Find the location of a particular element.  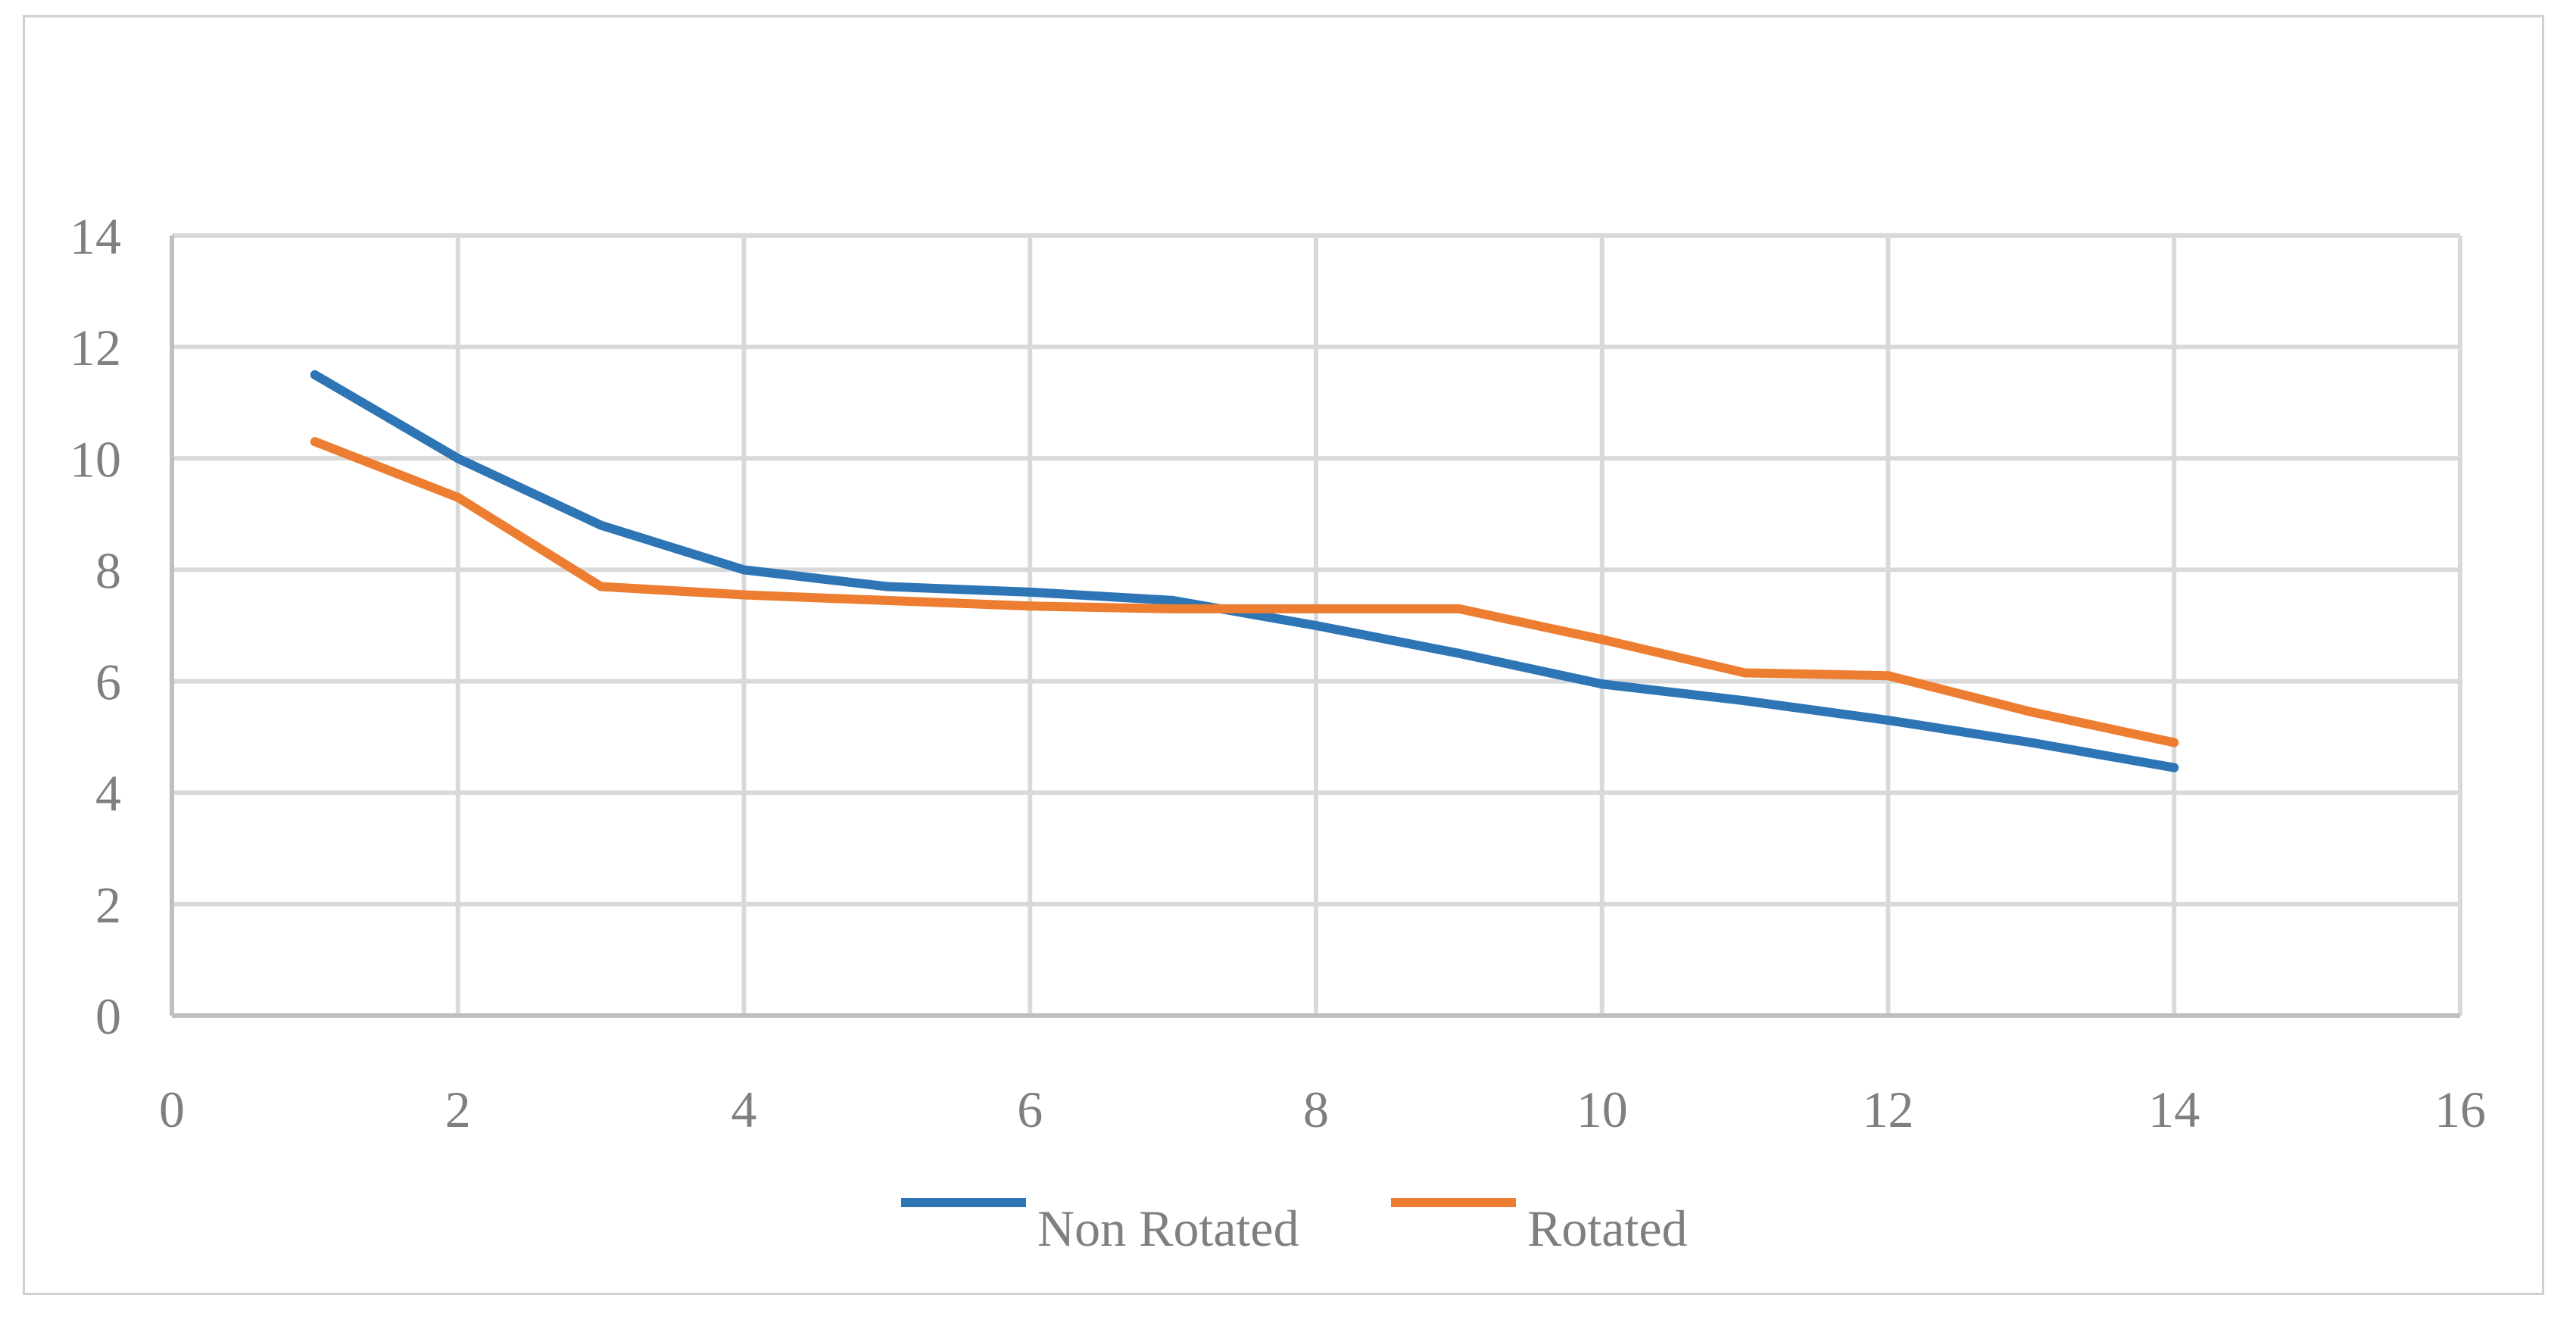

y-axis-ticks: 0 2 4 6 8 10 12 14 is located at coordinates (95, 626).